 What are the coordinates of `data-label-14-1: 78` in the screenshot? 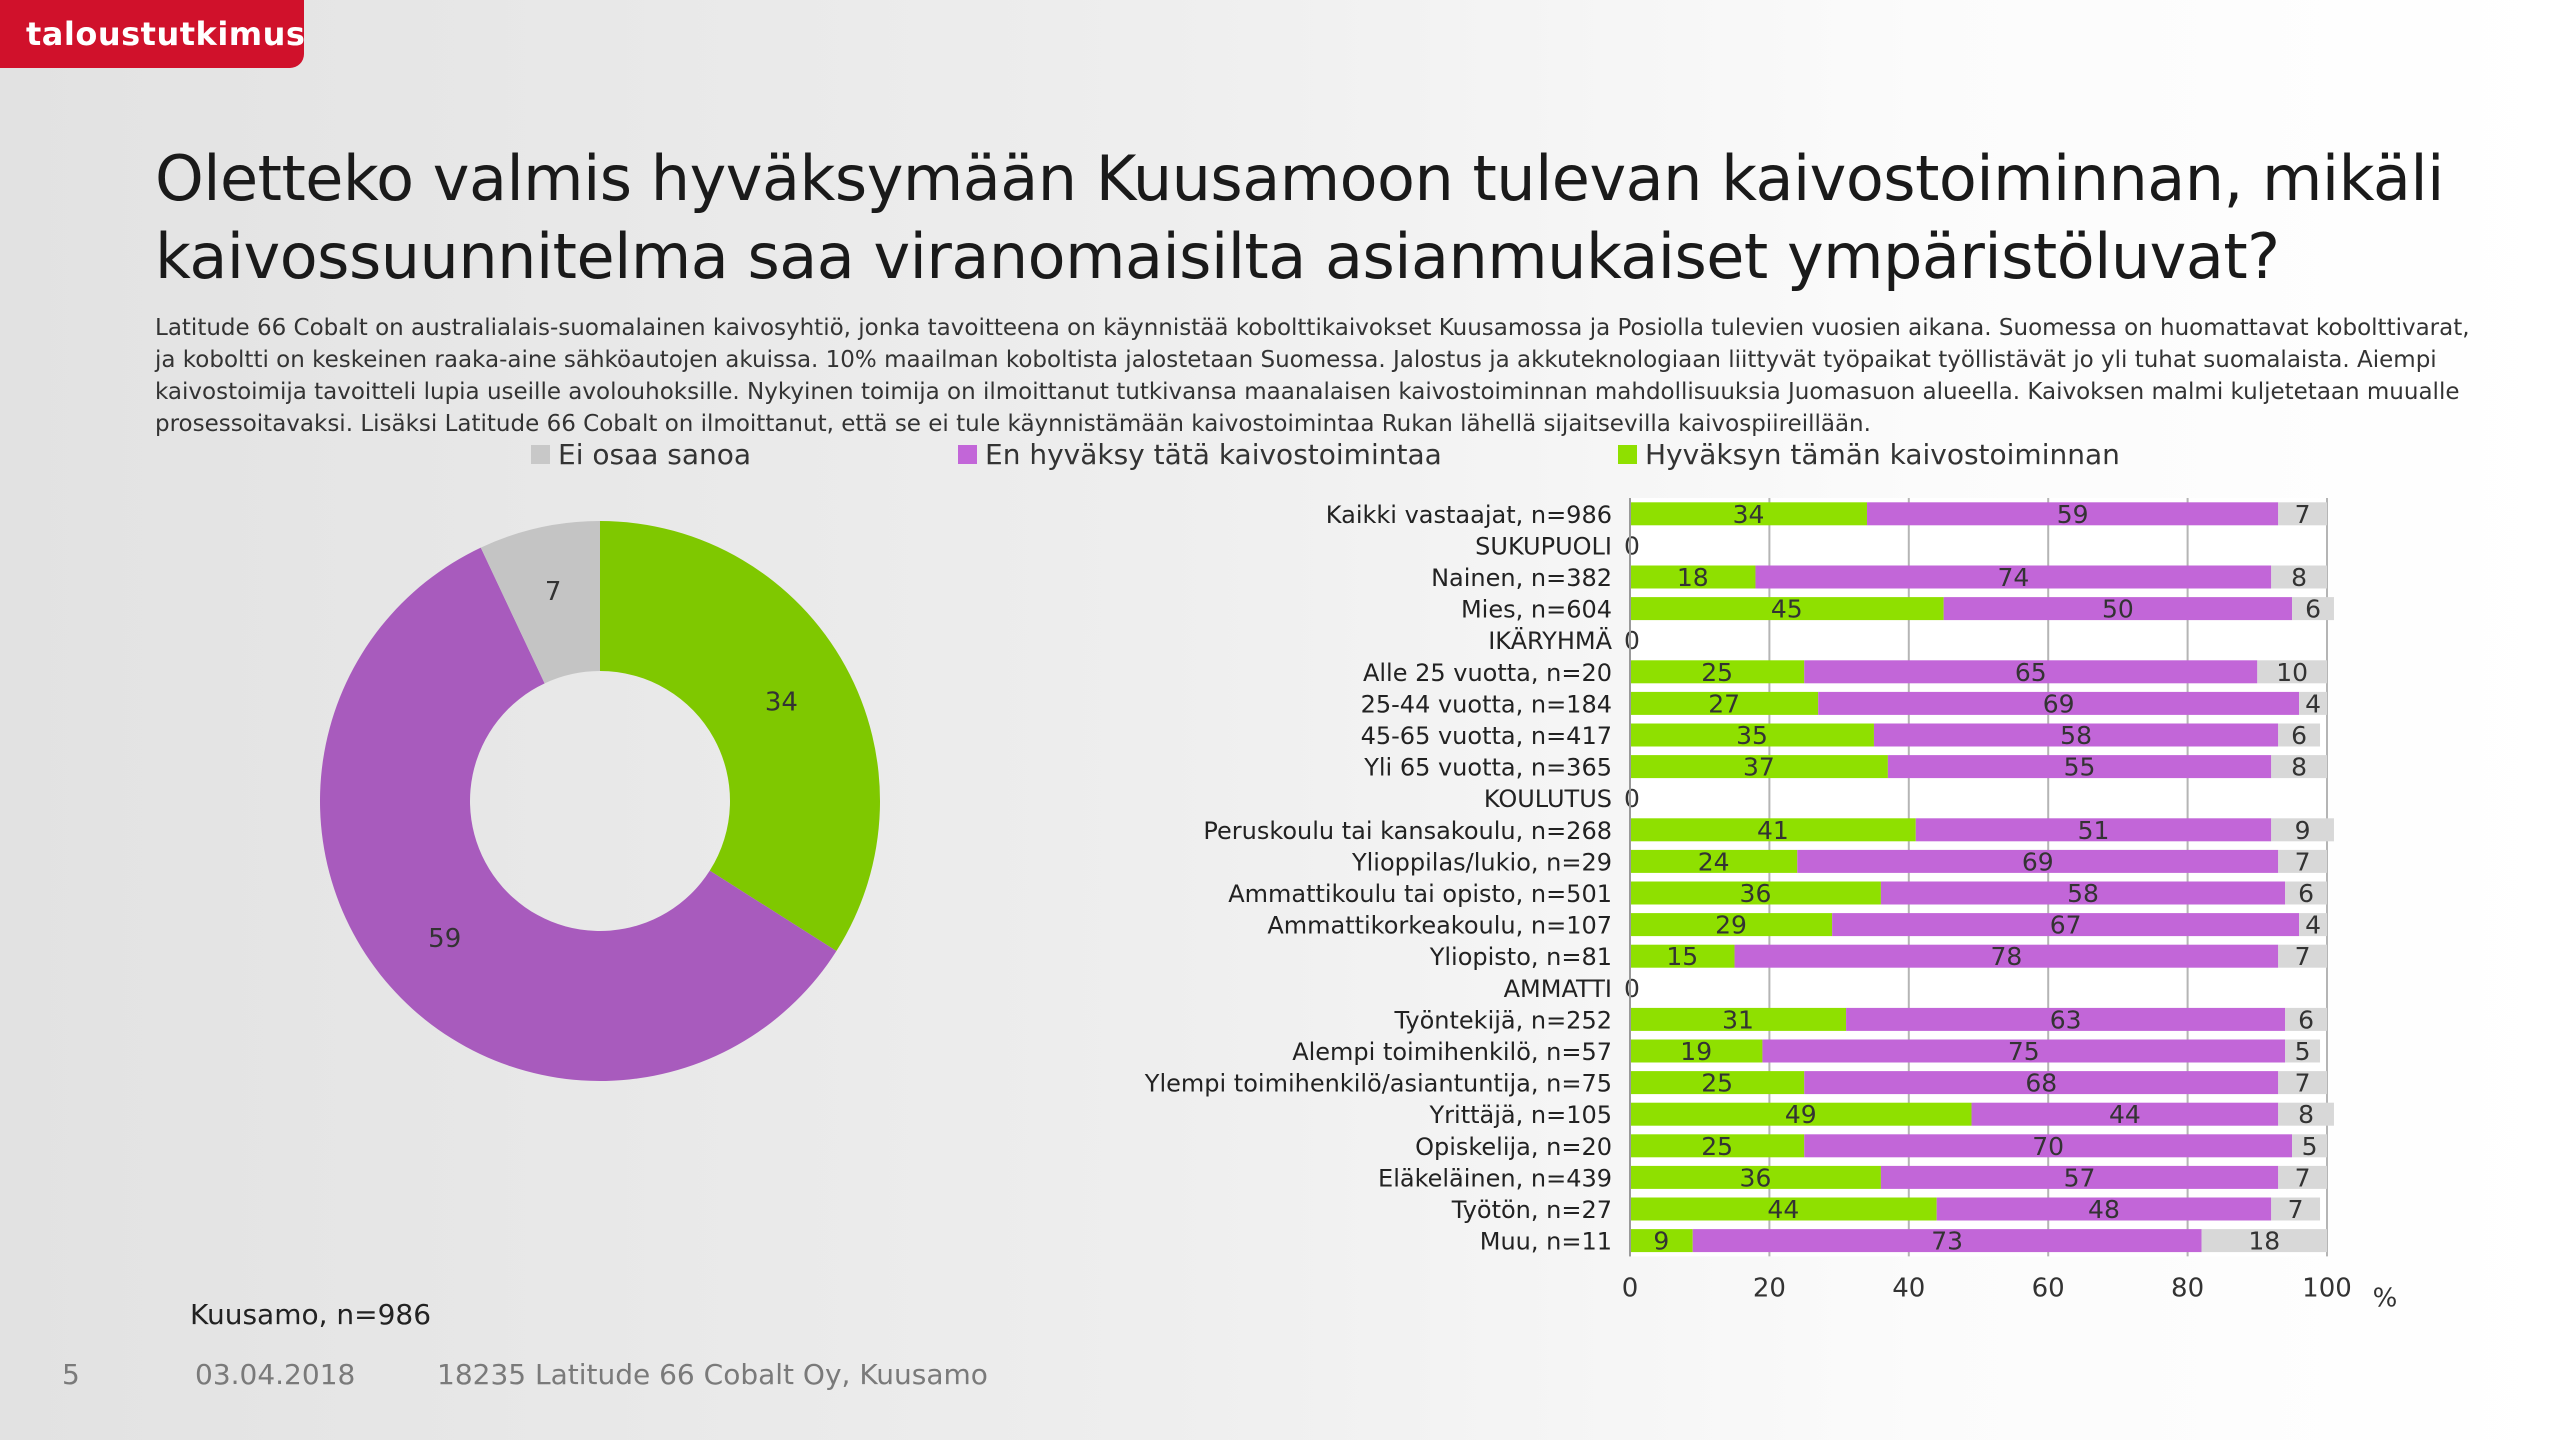 It's located at (2006, 956).